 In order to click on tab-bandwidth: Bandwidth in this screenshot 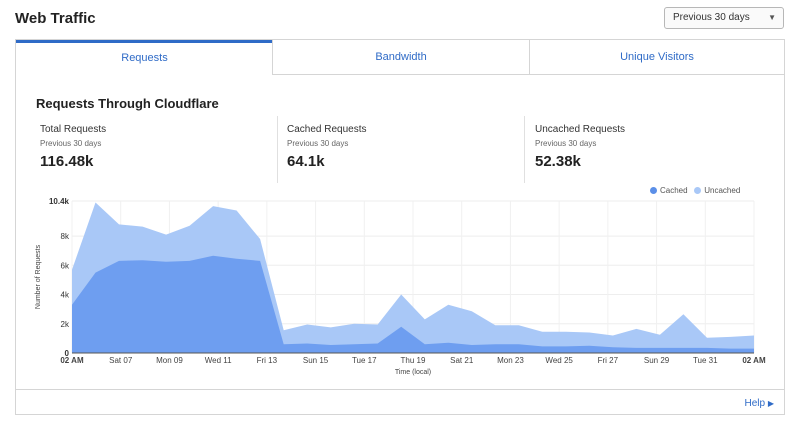, I will do `click(400, 57)`.